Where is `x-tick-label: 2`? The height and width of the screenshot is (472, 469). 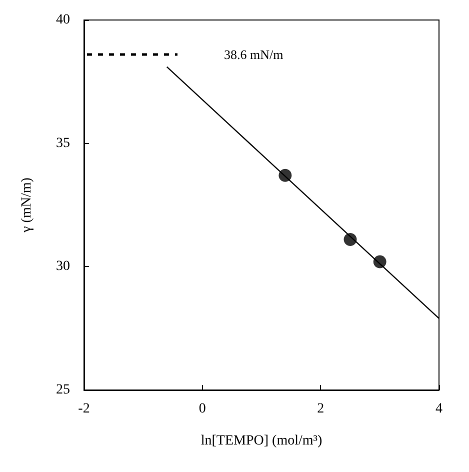 x-tick-label: 2 is located at coordinates (320, 409).